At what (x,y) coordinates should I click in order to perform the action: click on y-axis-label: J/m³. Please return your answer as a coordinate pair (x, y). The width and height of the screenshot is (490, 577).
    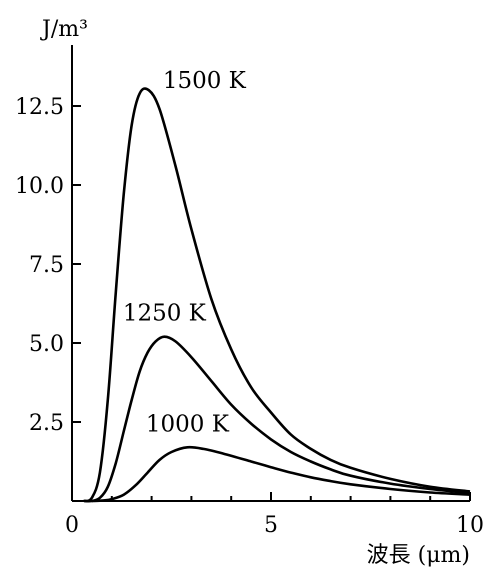
    Looking at the image, I should click on (64, 29).